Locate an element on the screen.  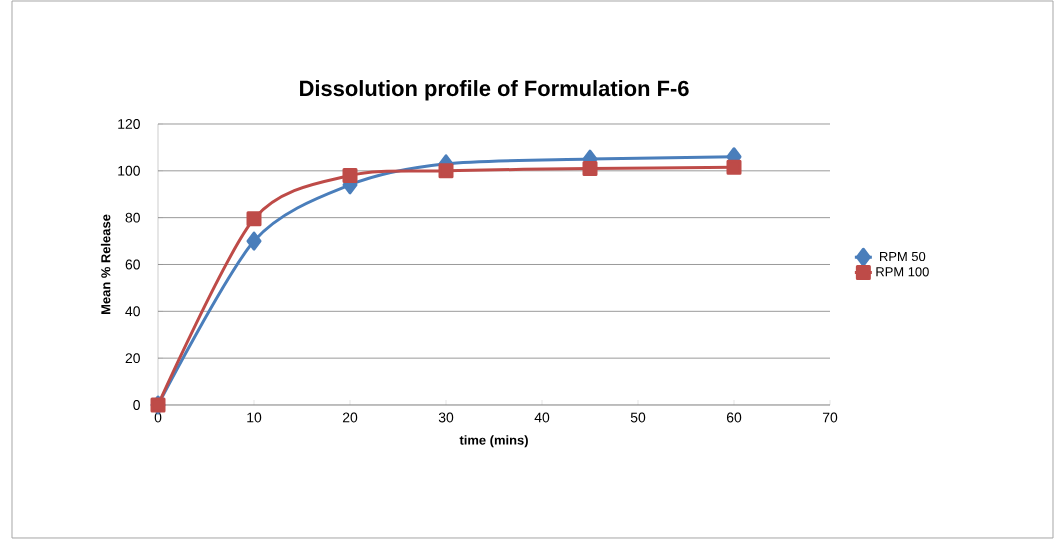
legend-label: RPM 50 is located at coordinates (903, 256).